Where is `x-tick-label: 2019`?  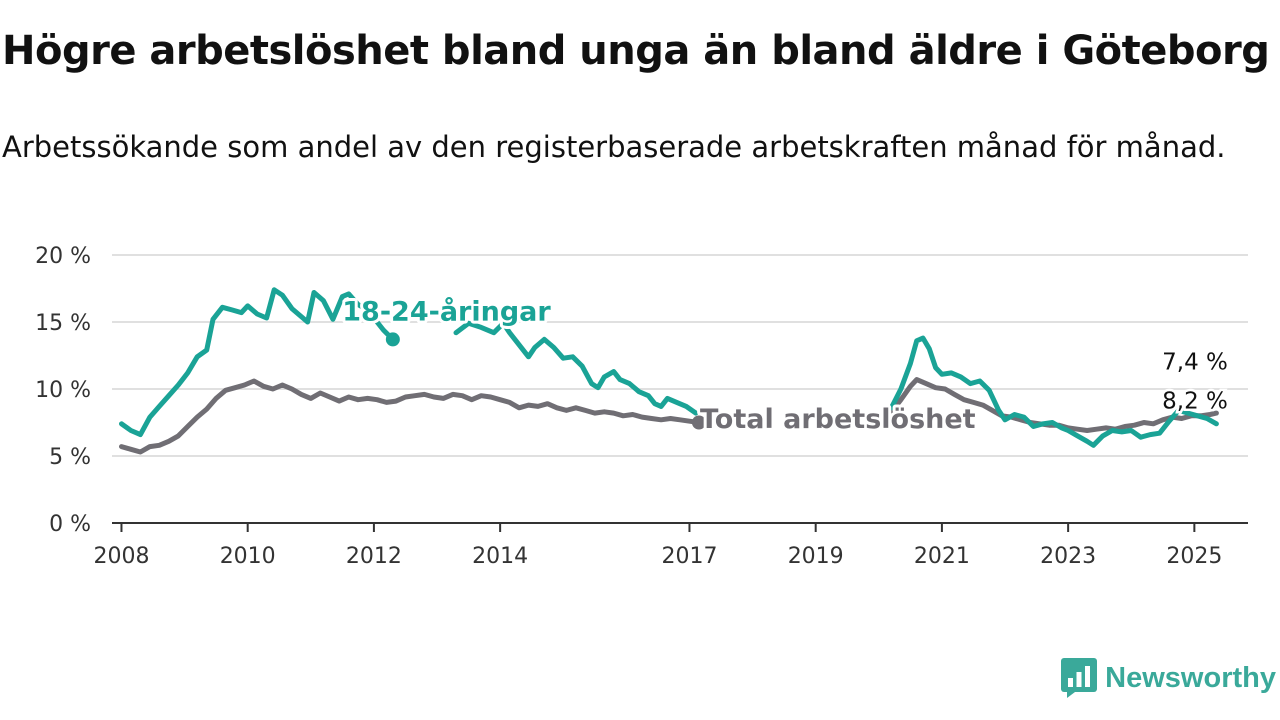
x-tick-label: 2019 is located at coordinates (816, 556).